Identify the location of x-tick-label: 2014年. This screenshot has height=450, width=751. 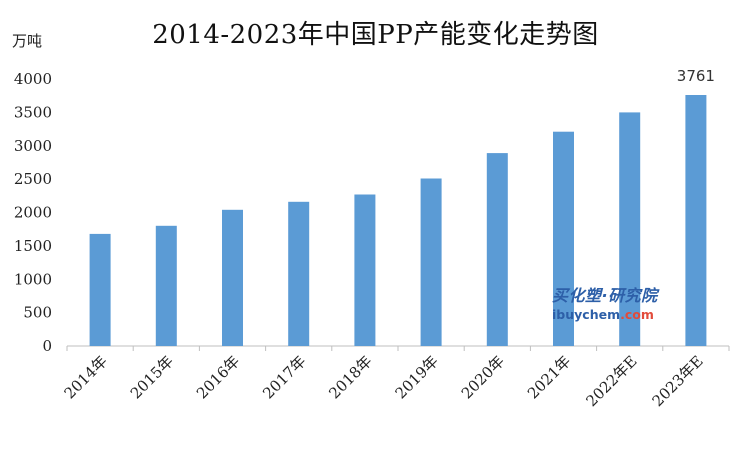
(86, 377).